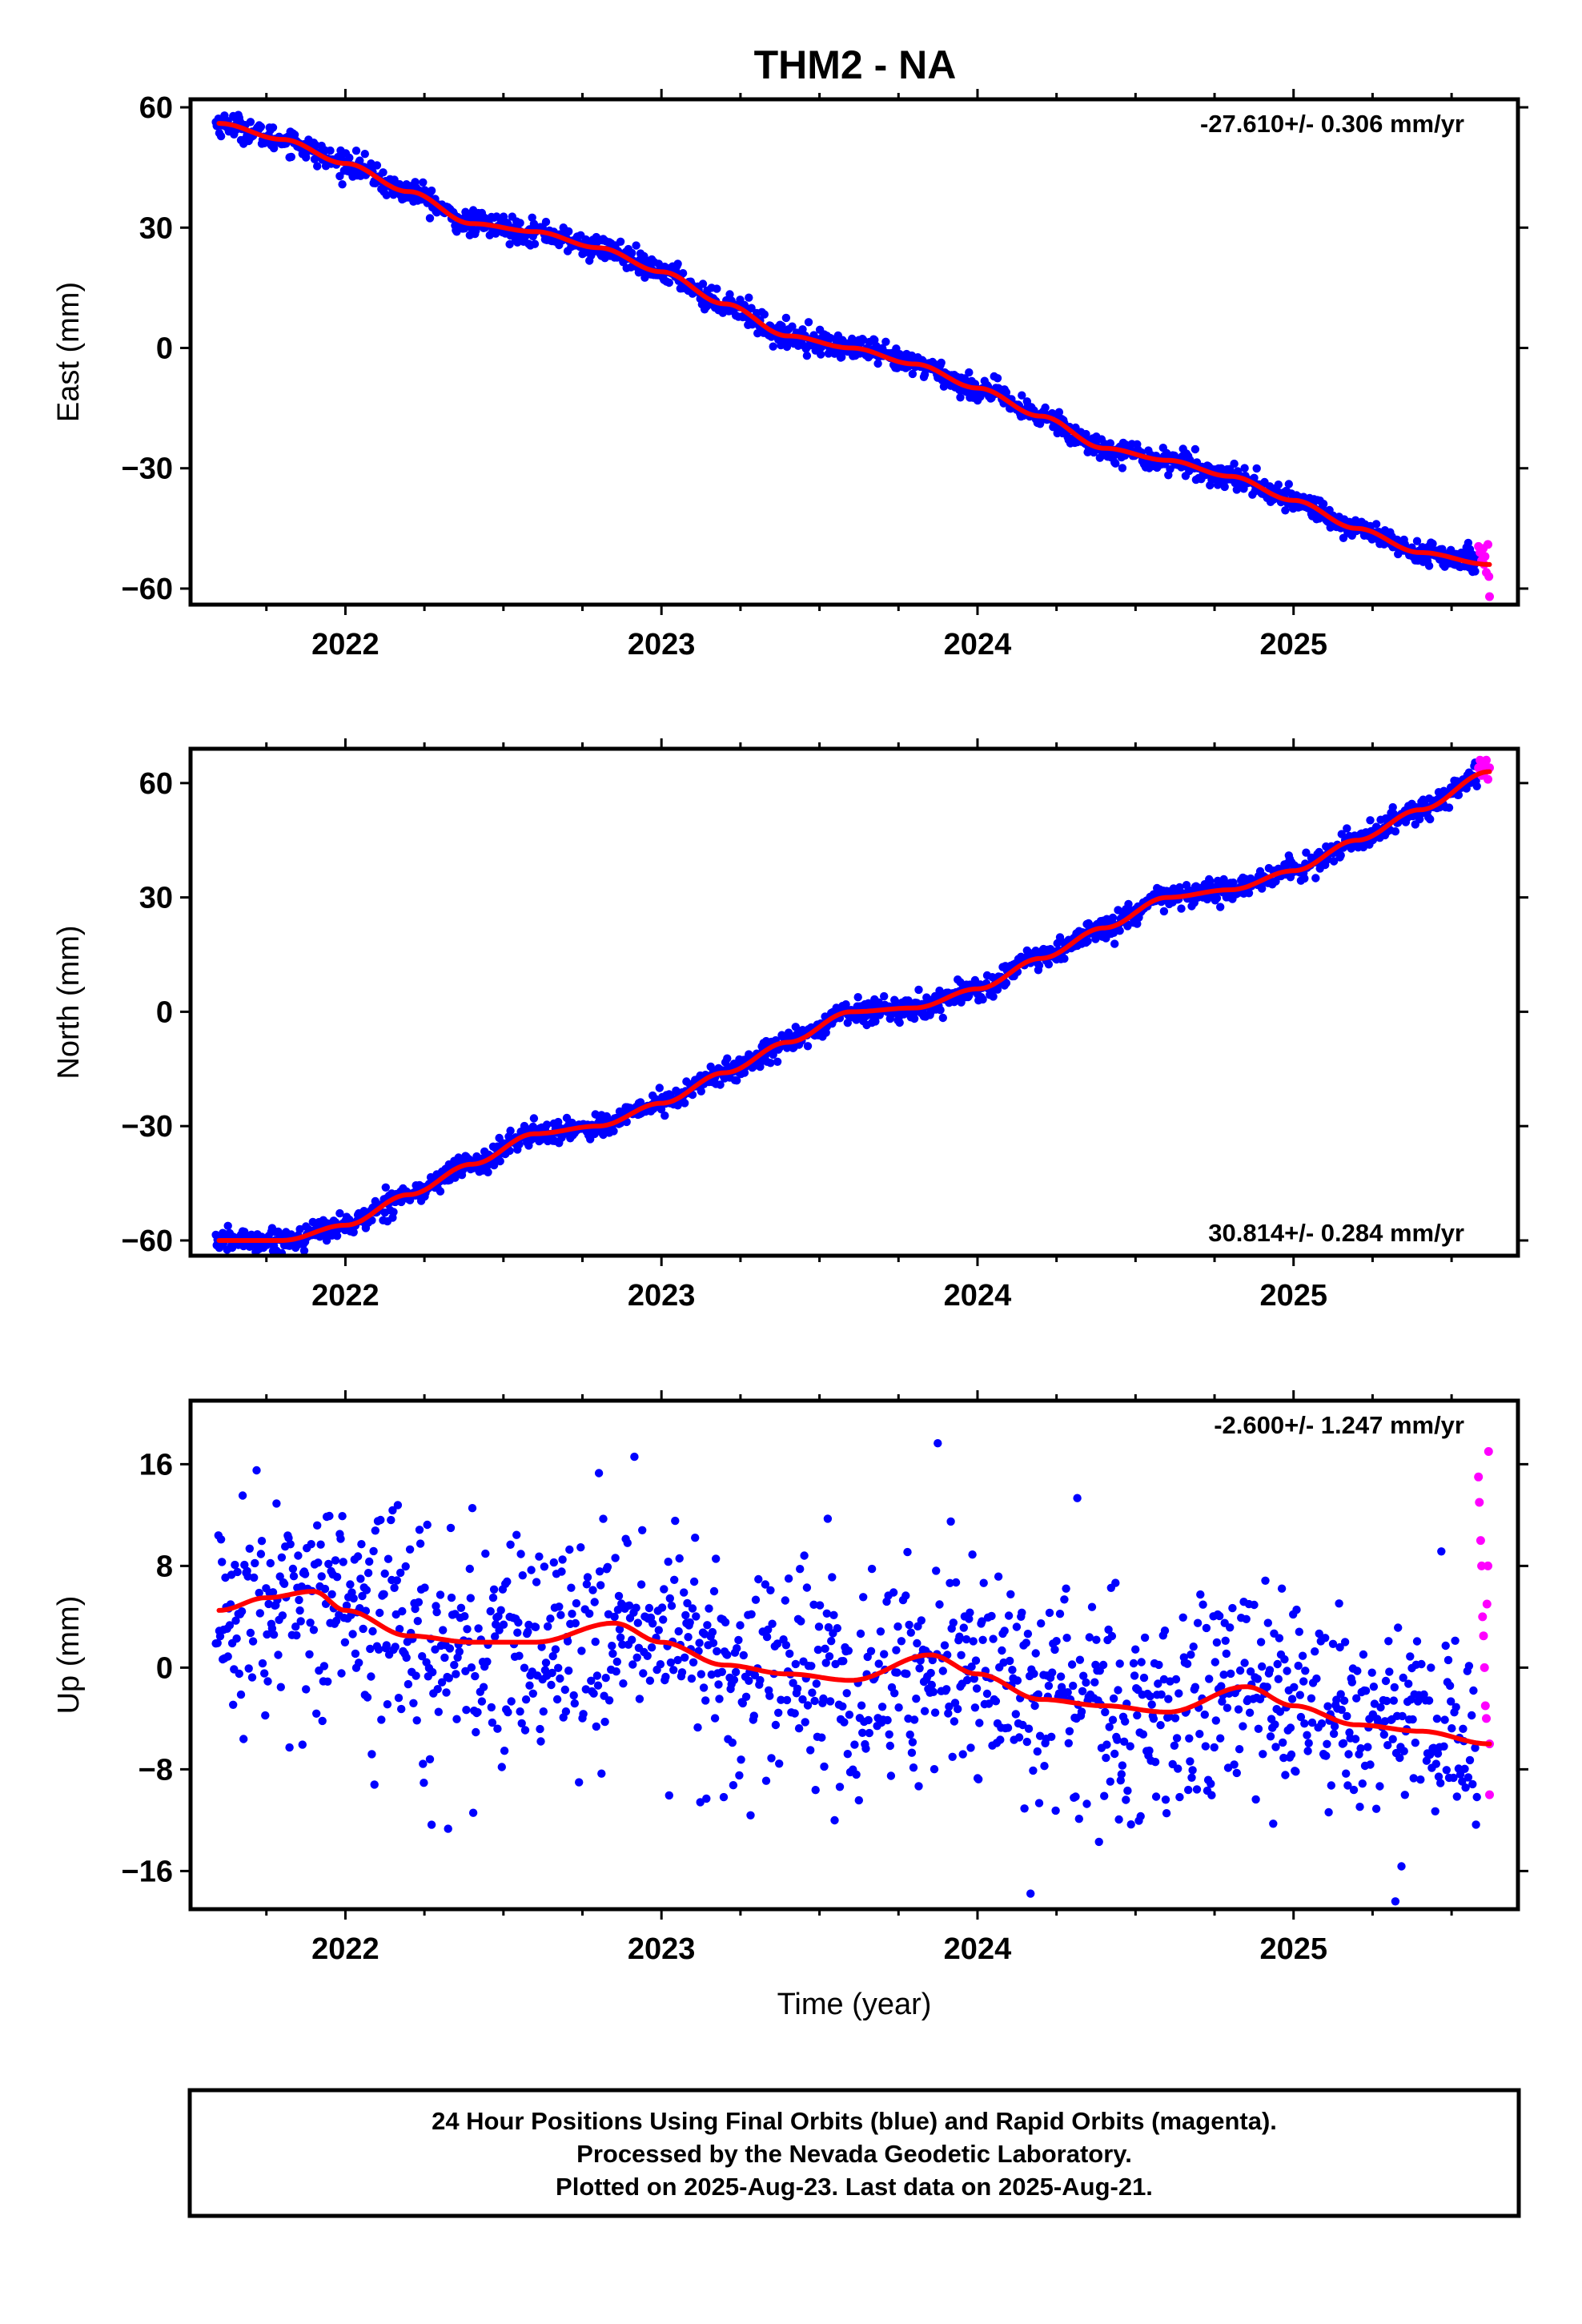 This screenshot has width=1582, height=2324. Describe the element at coordinates (854, 2005) in the screenshot. I see `time-axis-label: Time (year)` at that location.